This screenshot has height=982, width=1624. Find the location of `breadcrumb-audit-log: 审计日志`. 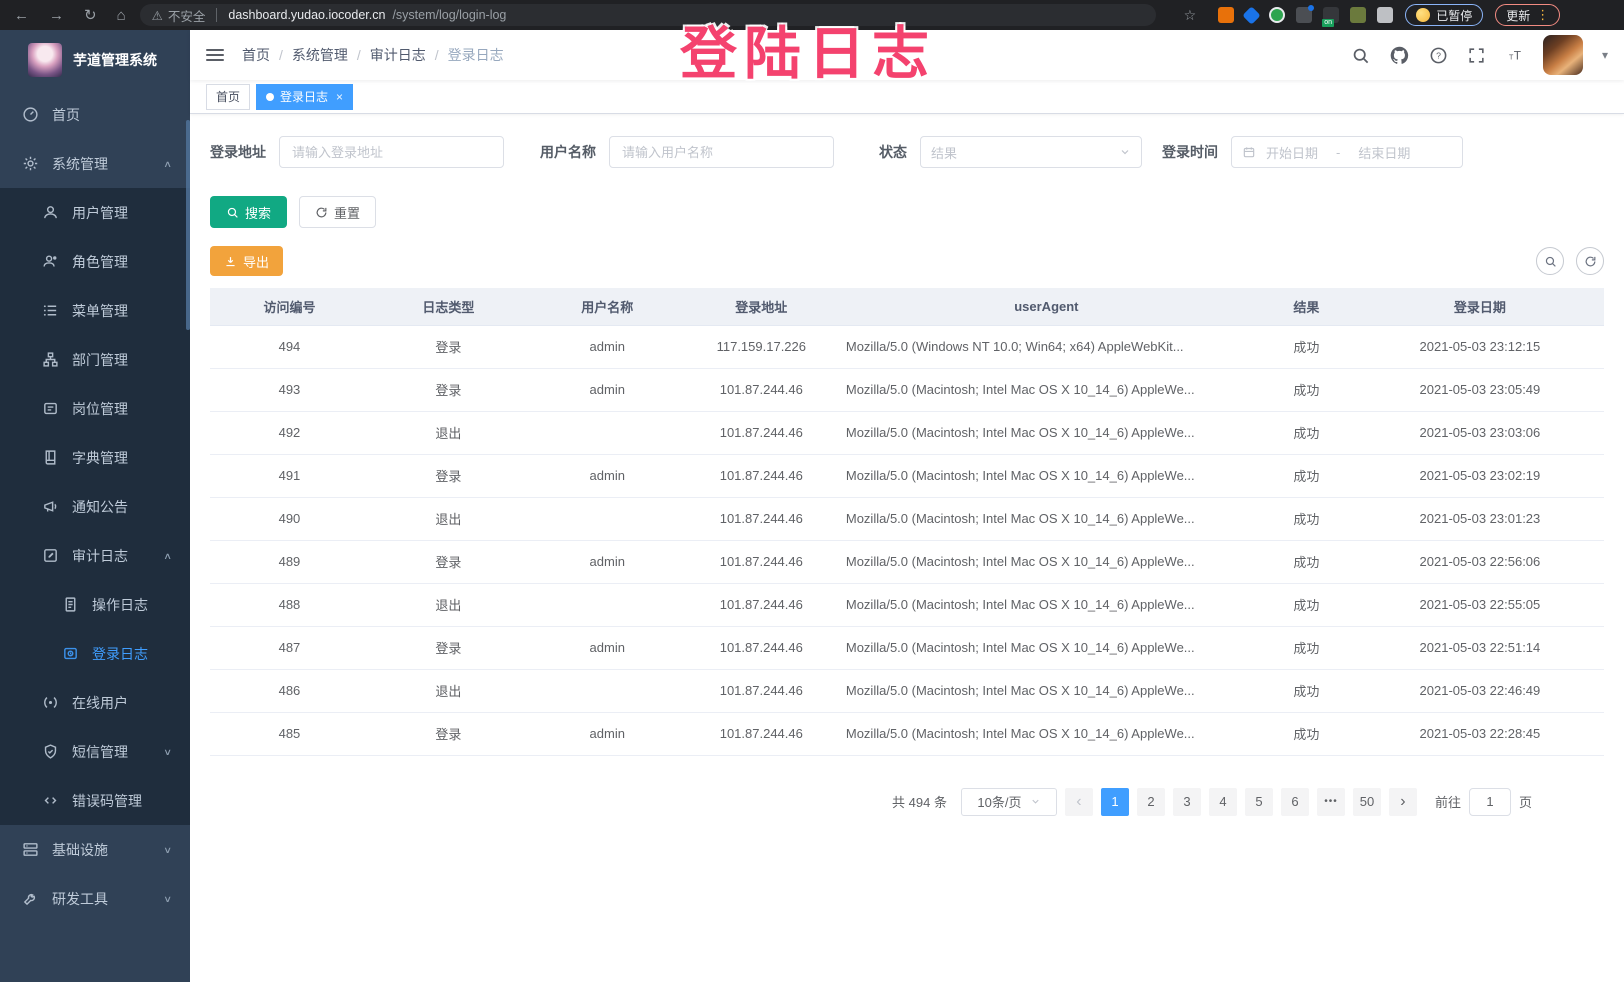

breadcrumb-audit-log: 审计日志 is located at coordinates (397, 55).